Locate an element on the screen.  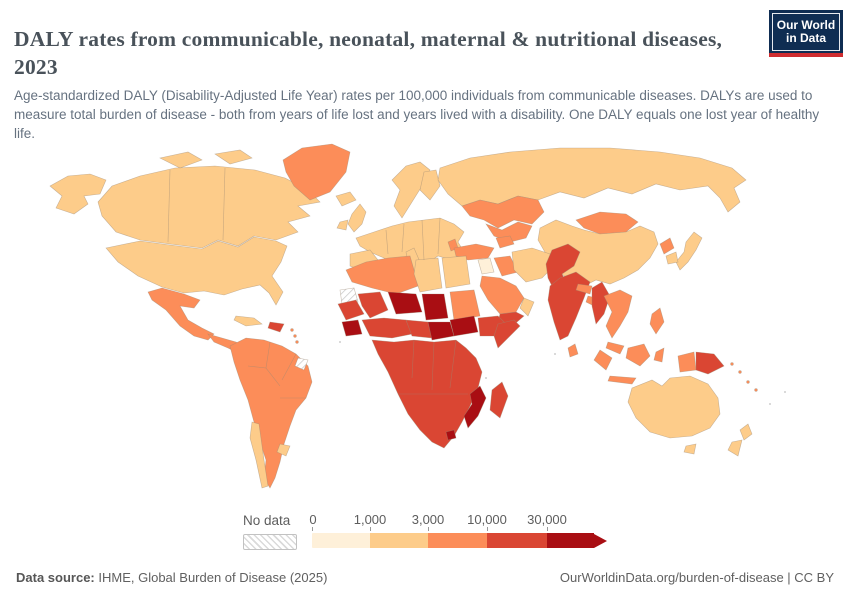
owid-logo: Our World in Data is located at coordinates (806, 33).